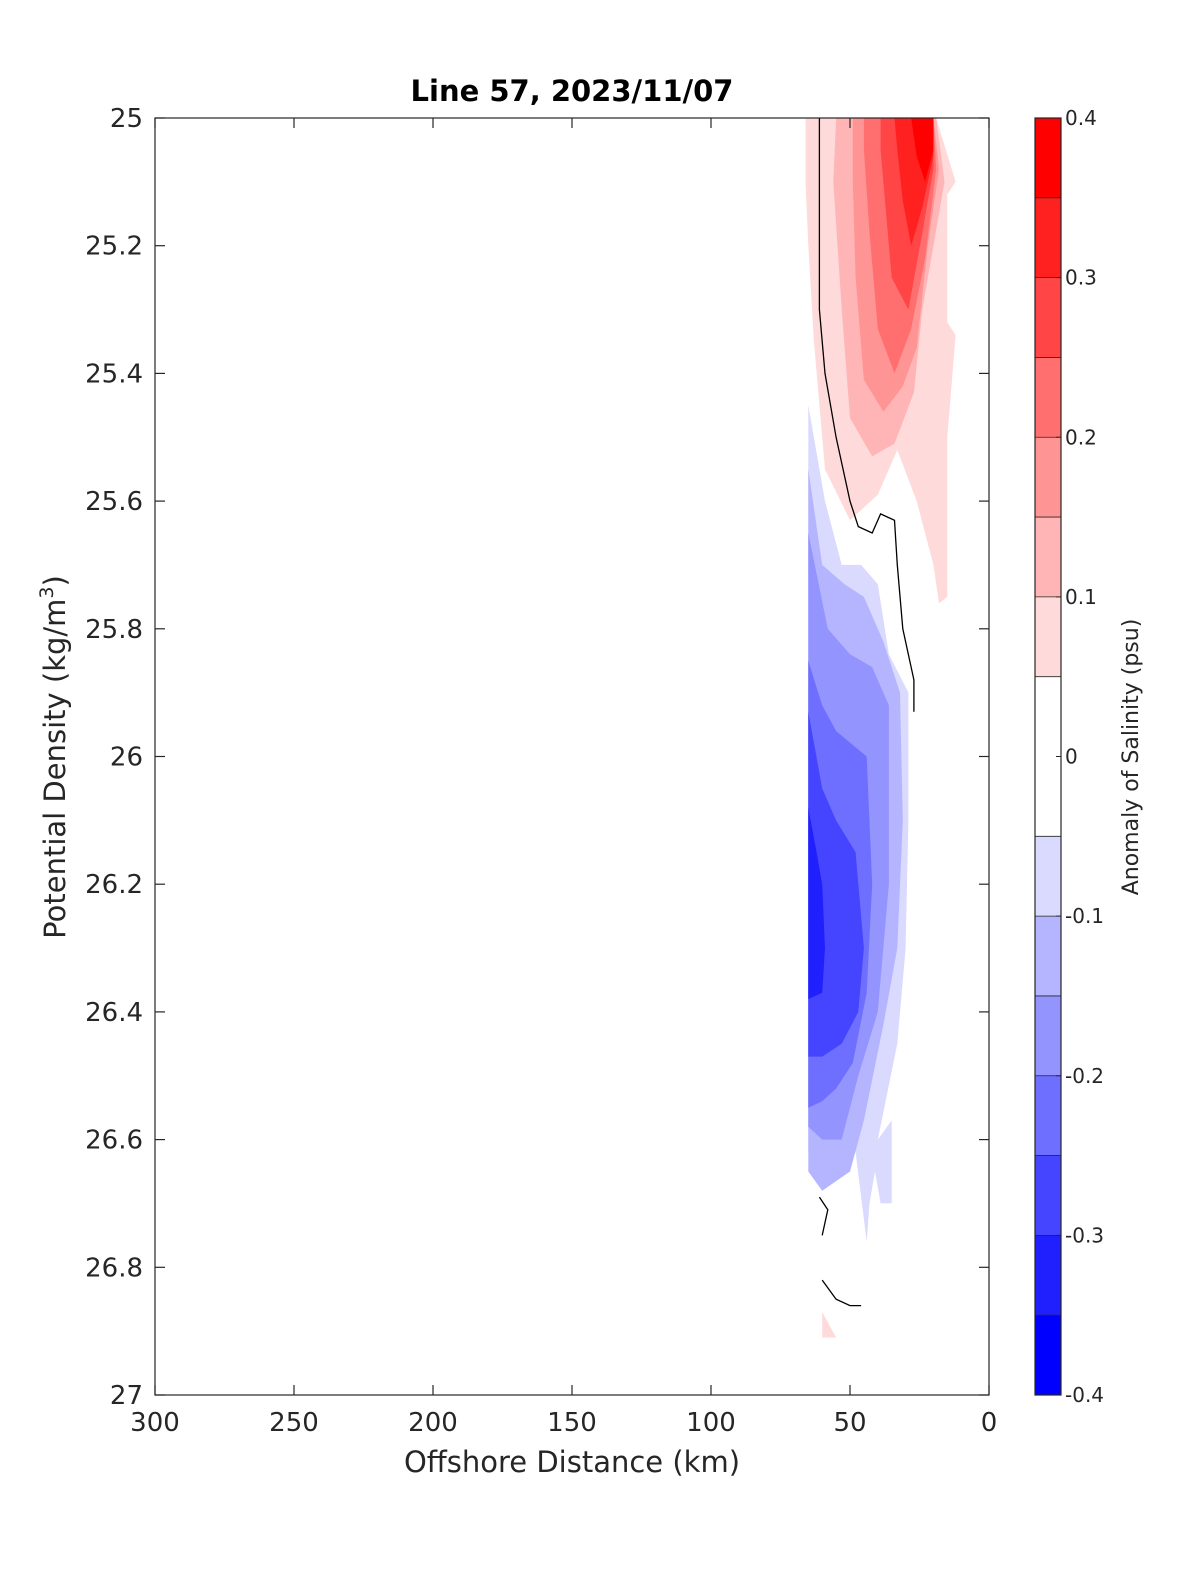  I want to click on colorbar-tick-label: 0.2, so click(1081, 437).